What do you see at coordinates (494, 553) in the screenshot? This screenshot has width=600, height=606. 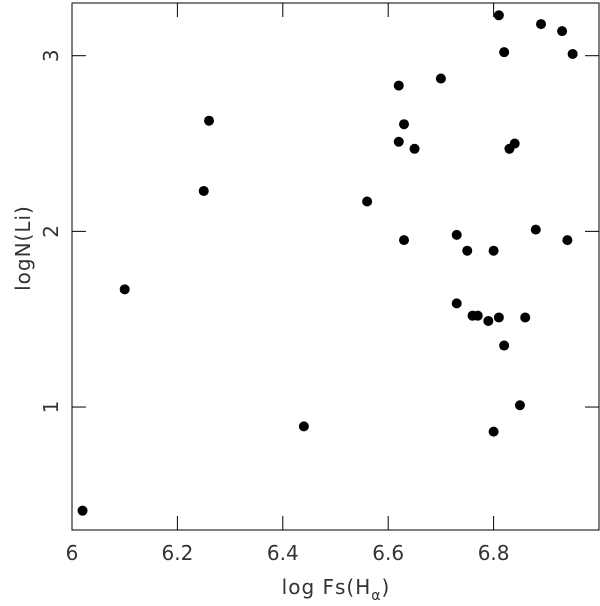 I see `x-tick-label: 6.8` at bounding box center [494, 553].